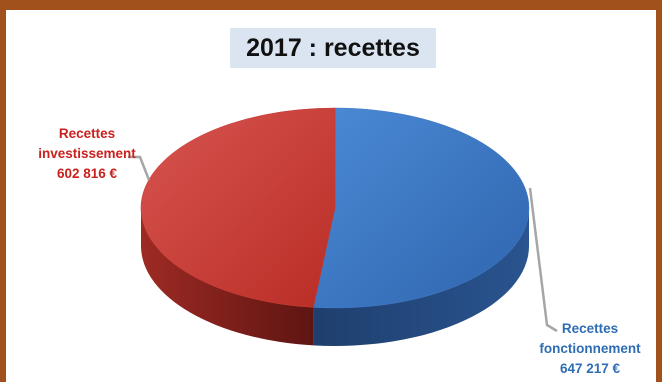  Describe the element at coordinates (139, 168) in the screenshot. I see `leader-line-left` at that location.